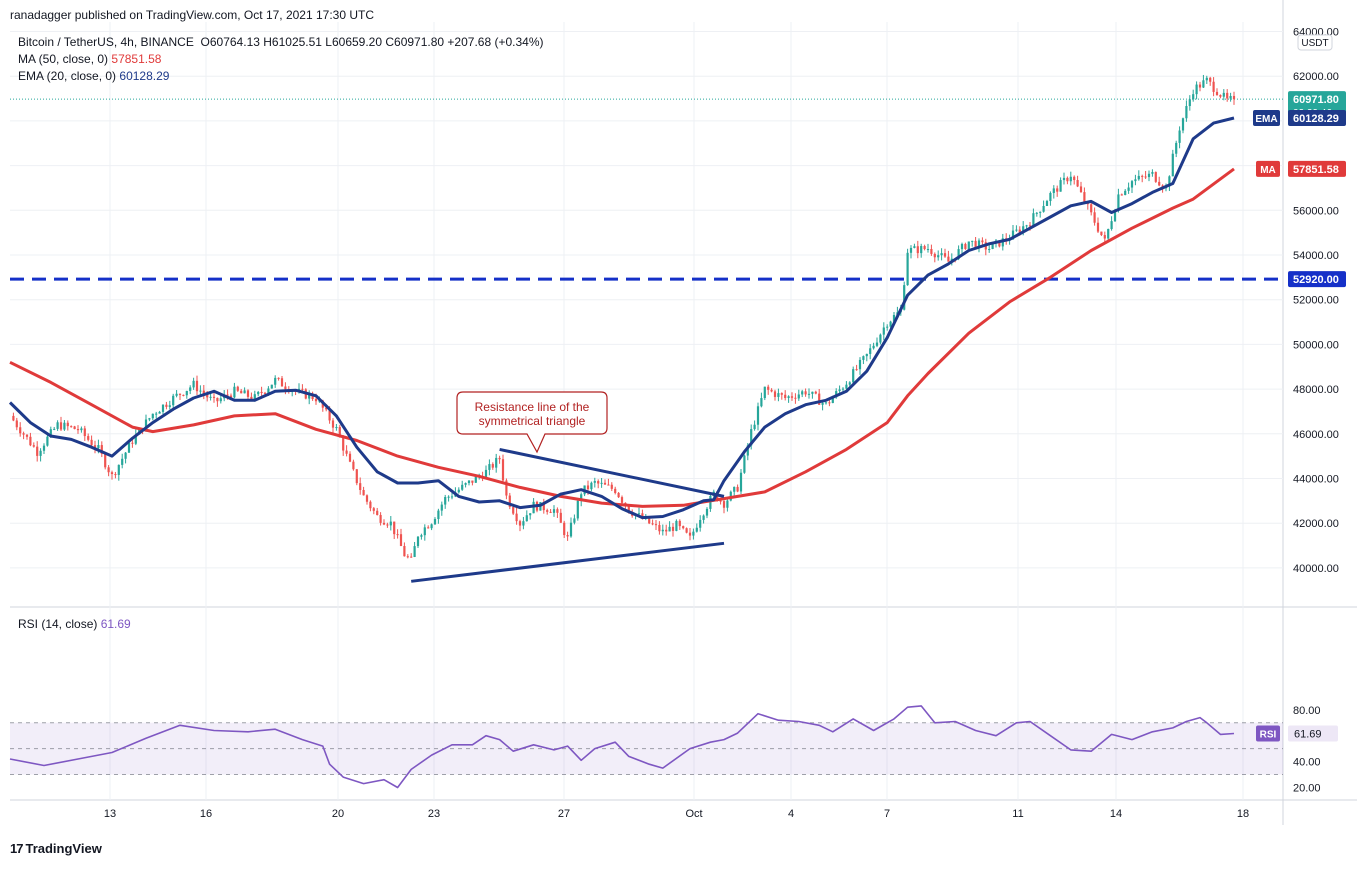  What do you see at coordinates (564, 814) in the screenshot?
I see `time-tick-label: 27` at bounding box center [564, 814].